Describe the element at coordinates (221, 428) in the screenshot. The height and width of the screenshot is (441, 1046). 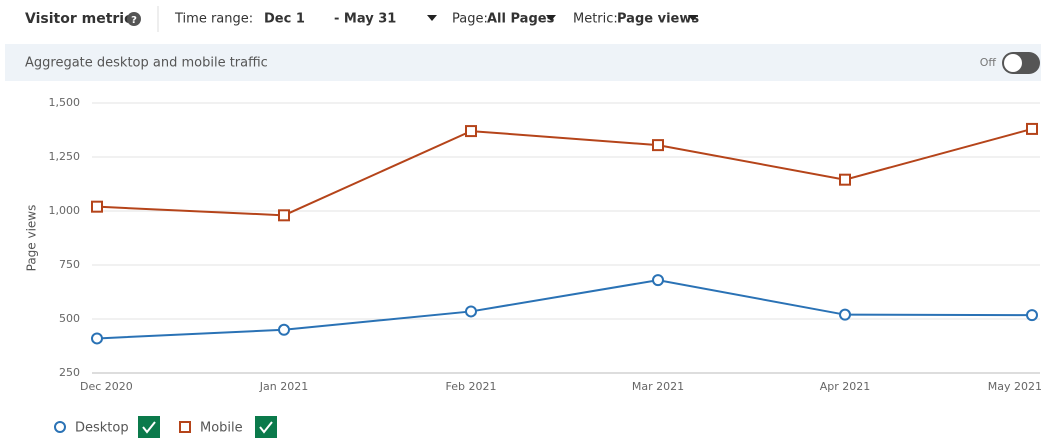
I see `legend-label: Mobile` at that location.